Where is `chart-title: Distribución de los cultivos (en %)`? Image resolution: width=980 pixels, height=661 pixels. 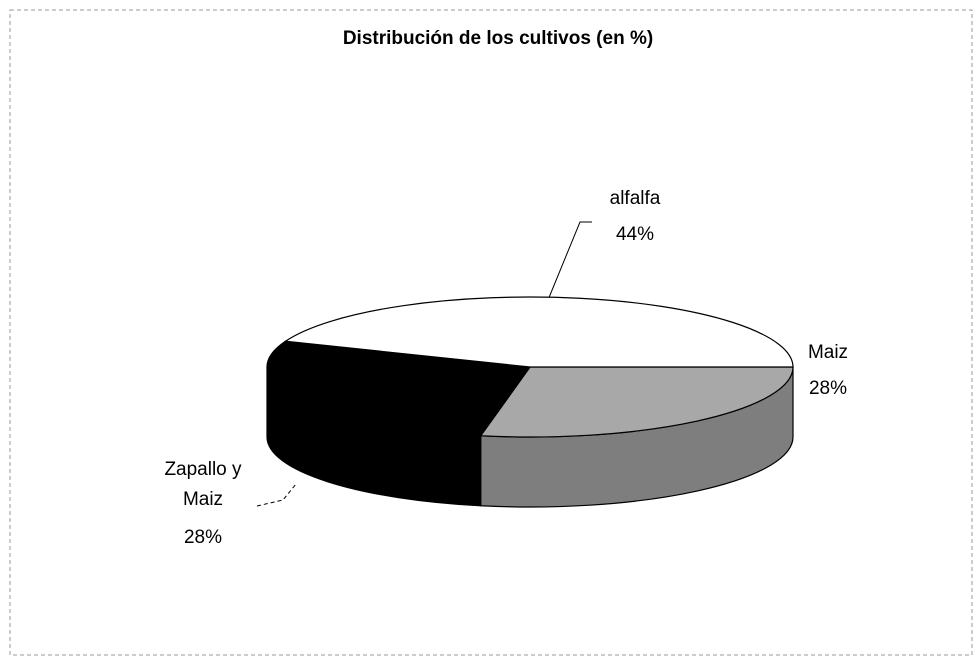
chart-title: Distribución de los cultivos (en %) is located at coordinates (498, 38).